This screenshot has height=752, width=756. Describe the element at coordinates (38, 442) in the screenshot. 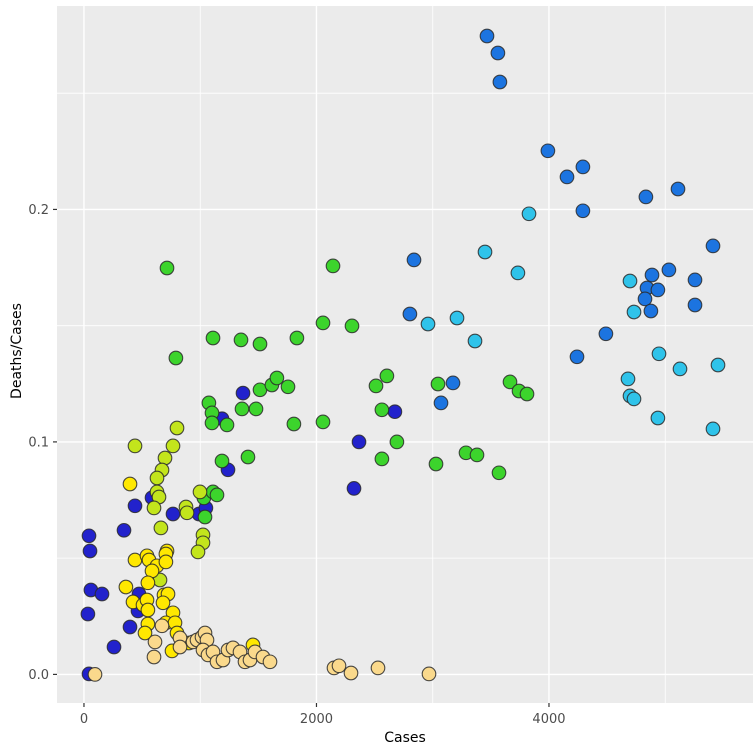

I see `y-tick-label: 0.1` at that location.